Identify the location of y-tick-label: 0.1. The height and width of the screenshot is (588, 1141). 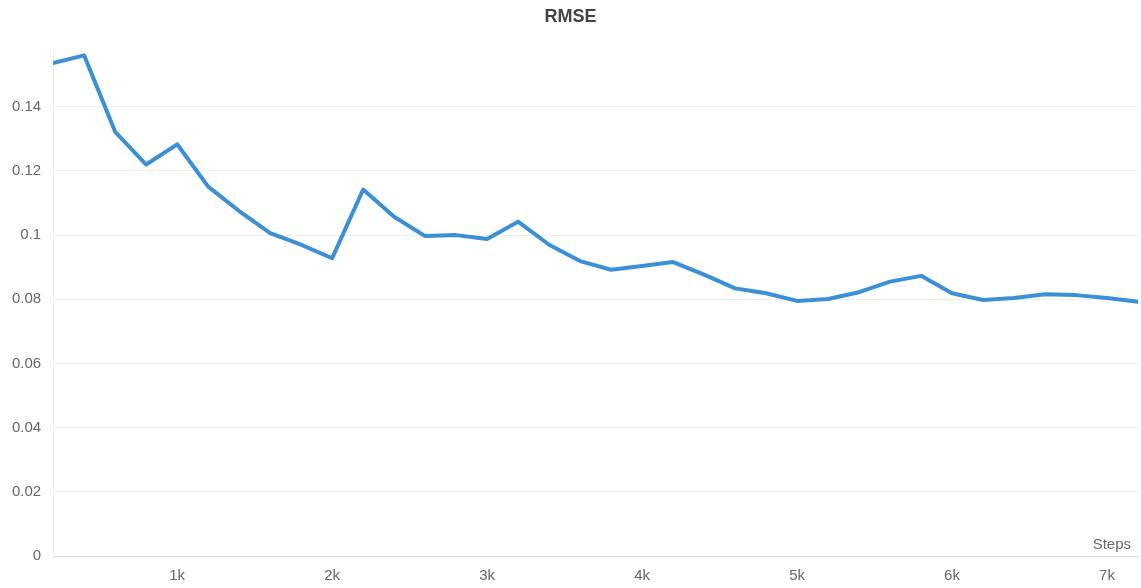
(31, 234).